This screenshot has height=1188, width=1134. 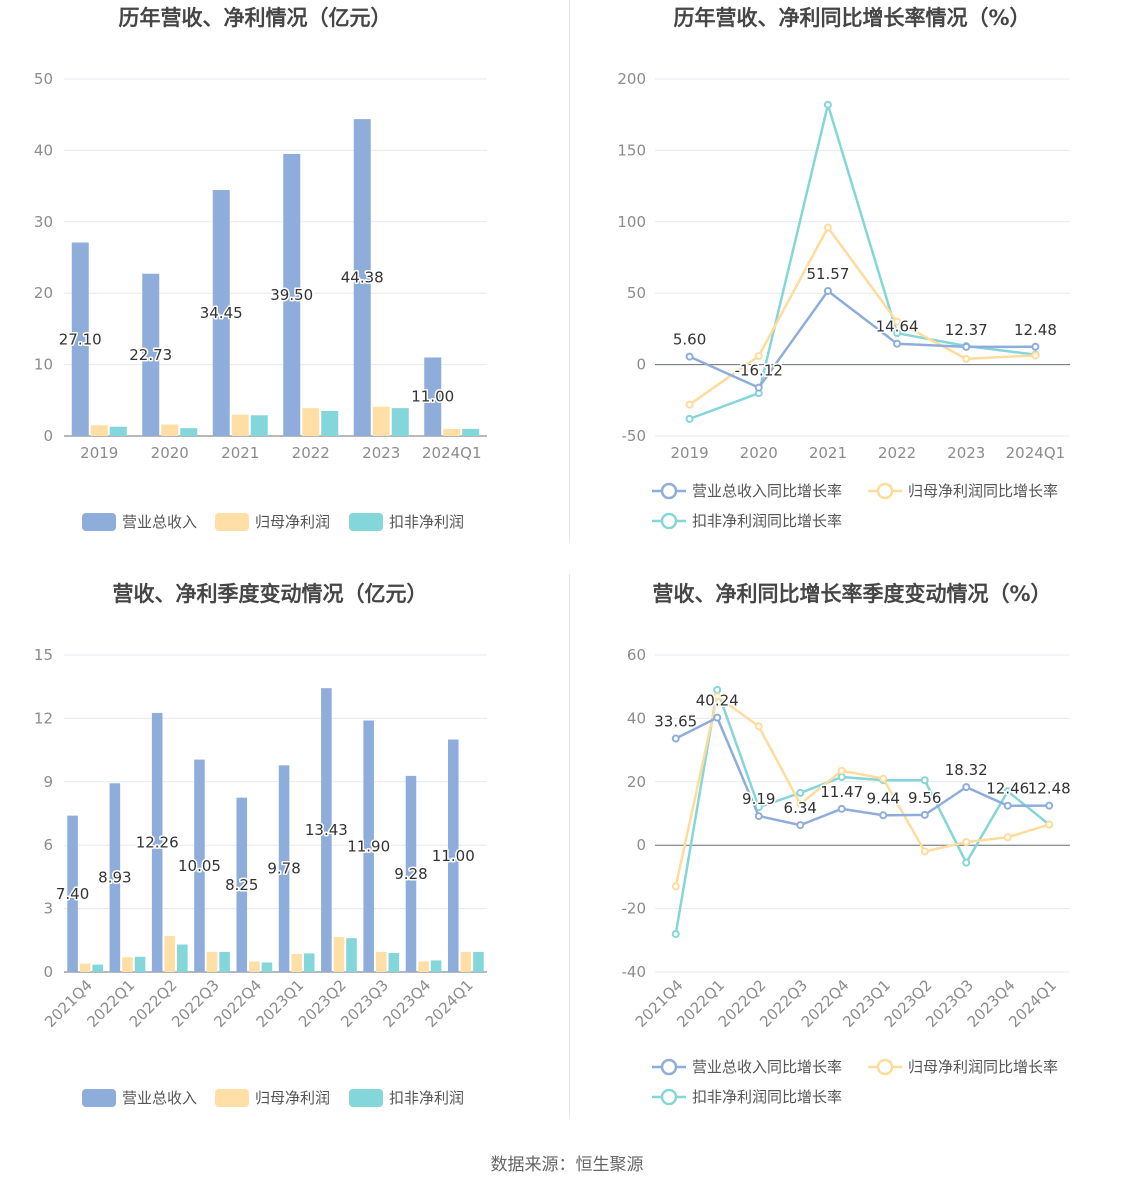 I want to click on line-data-label: 12.46, so click(x=1007, y=789).